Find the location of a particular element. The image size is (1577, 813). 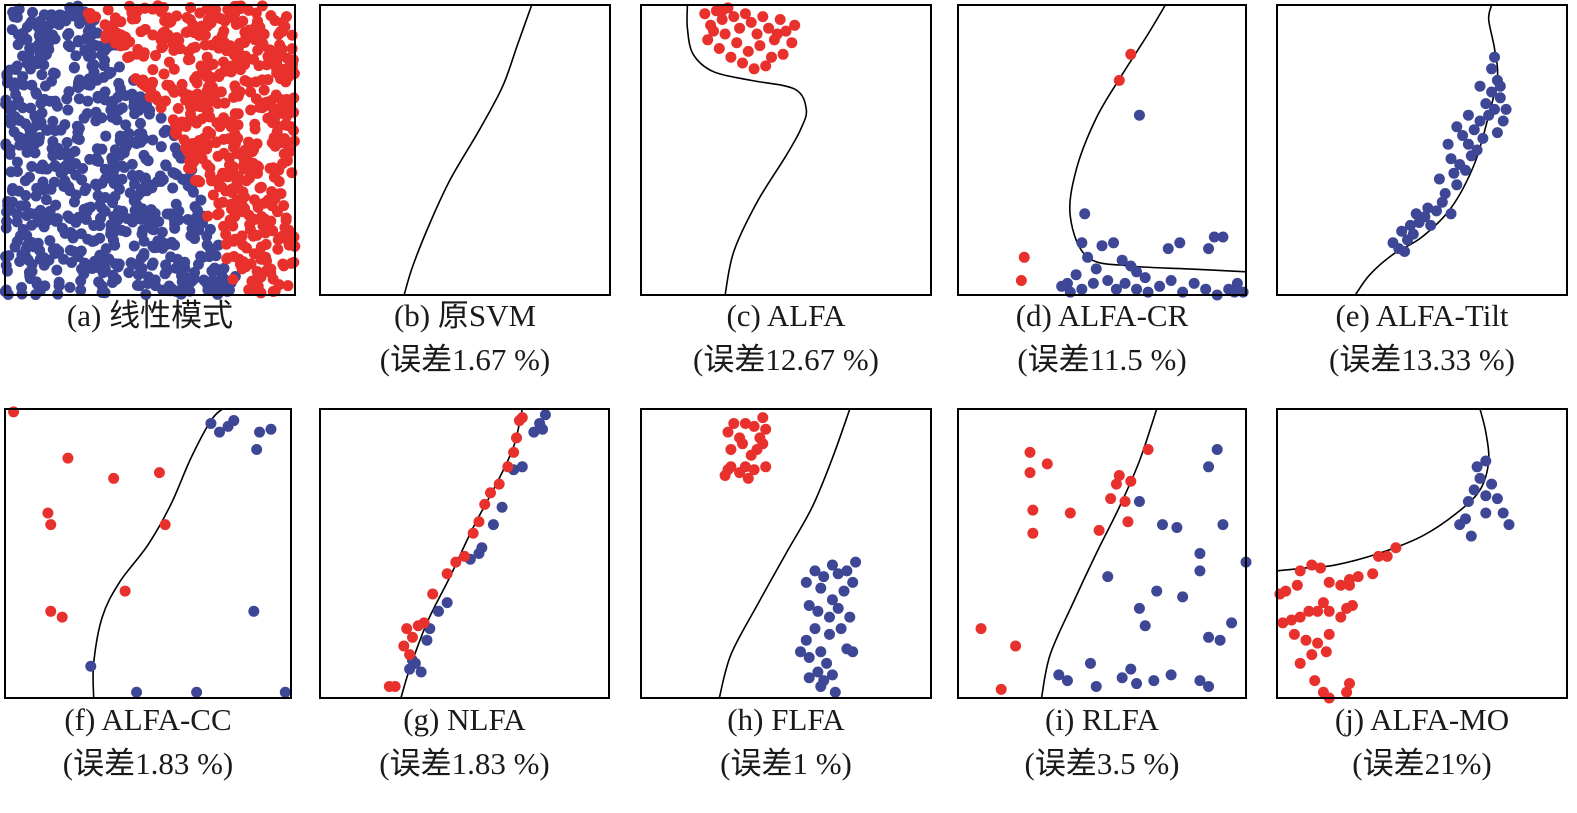

caption-title-c: (c) ALFA is located at coordinates (786, 315).